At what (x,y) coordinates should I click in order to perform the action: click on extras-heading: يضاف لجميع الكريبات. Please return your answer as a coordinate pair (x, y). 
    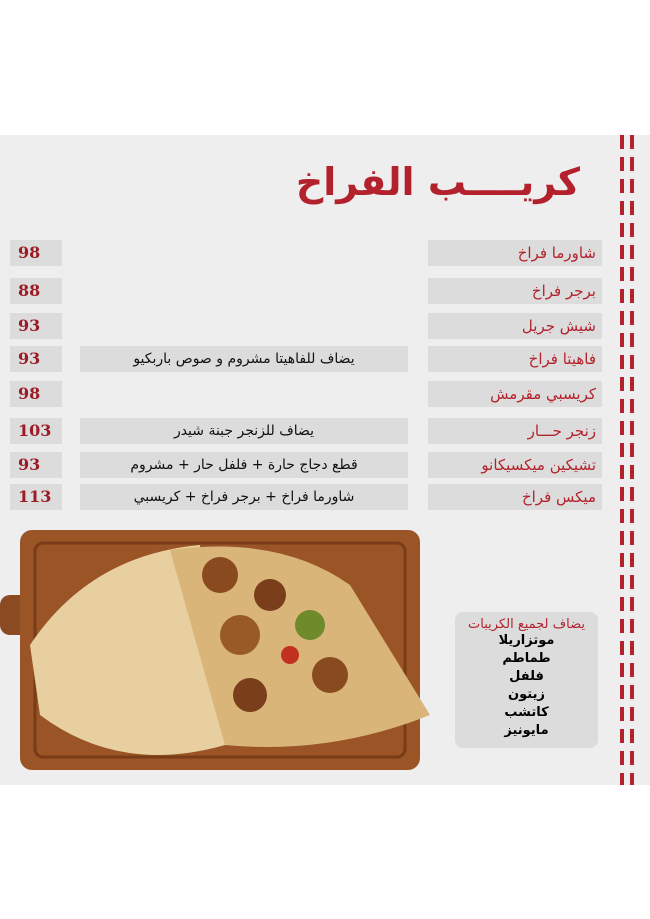
    Looking at the image, I should click on (526, 624).